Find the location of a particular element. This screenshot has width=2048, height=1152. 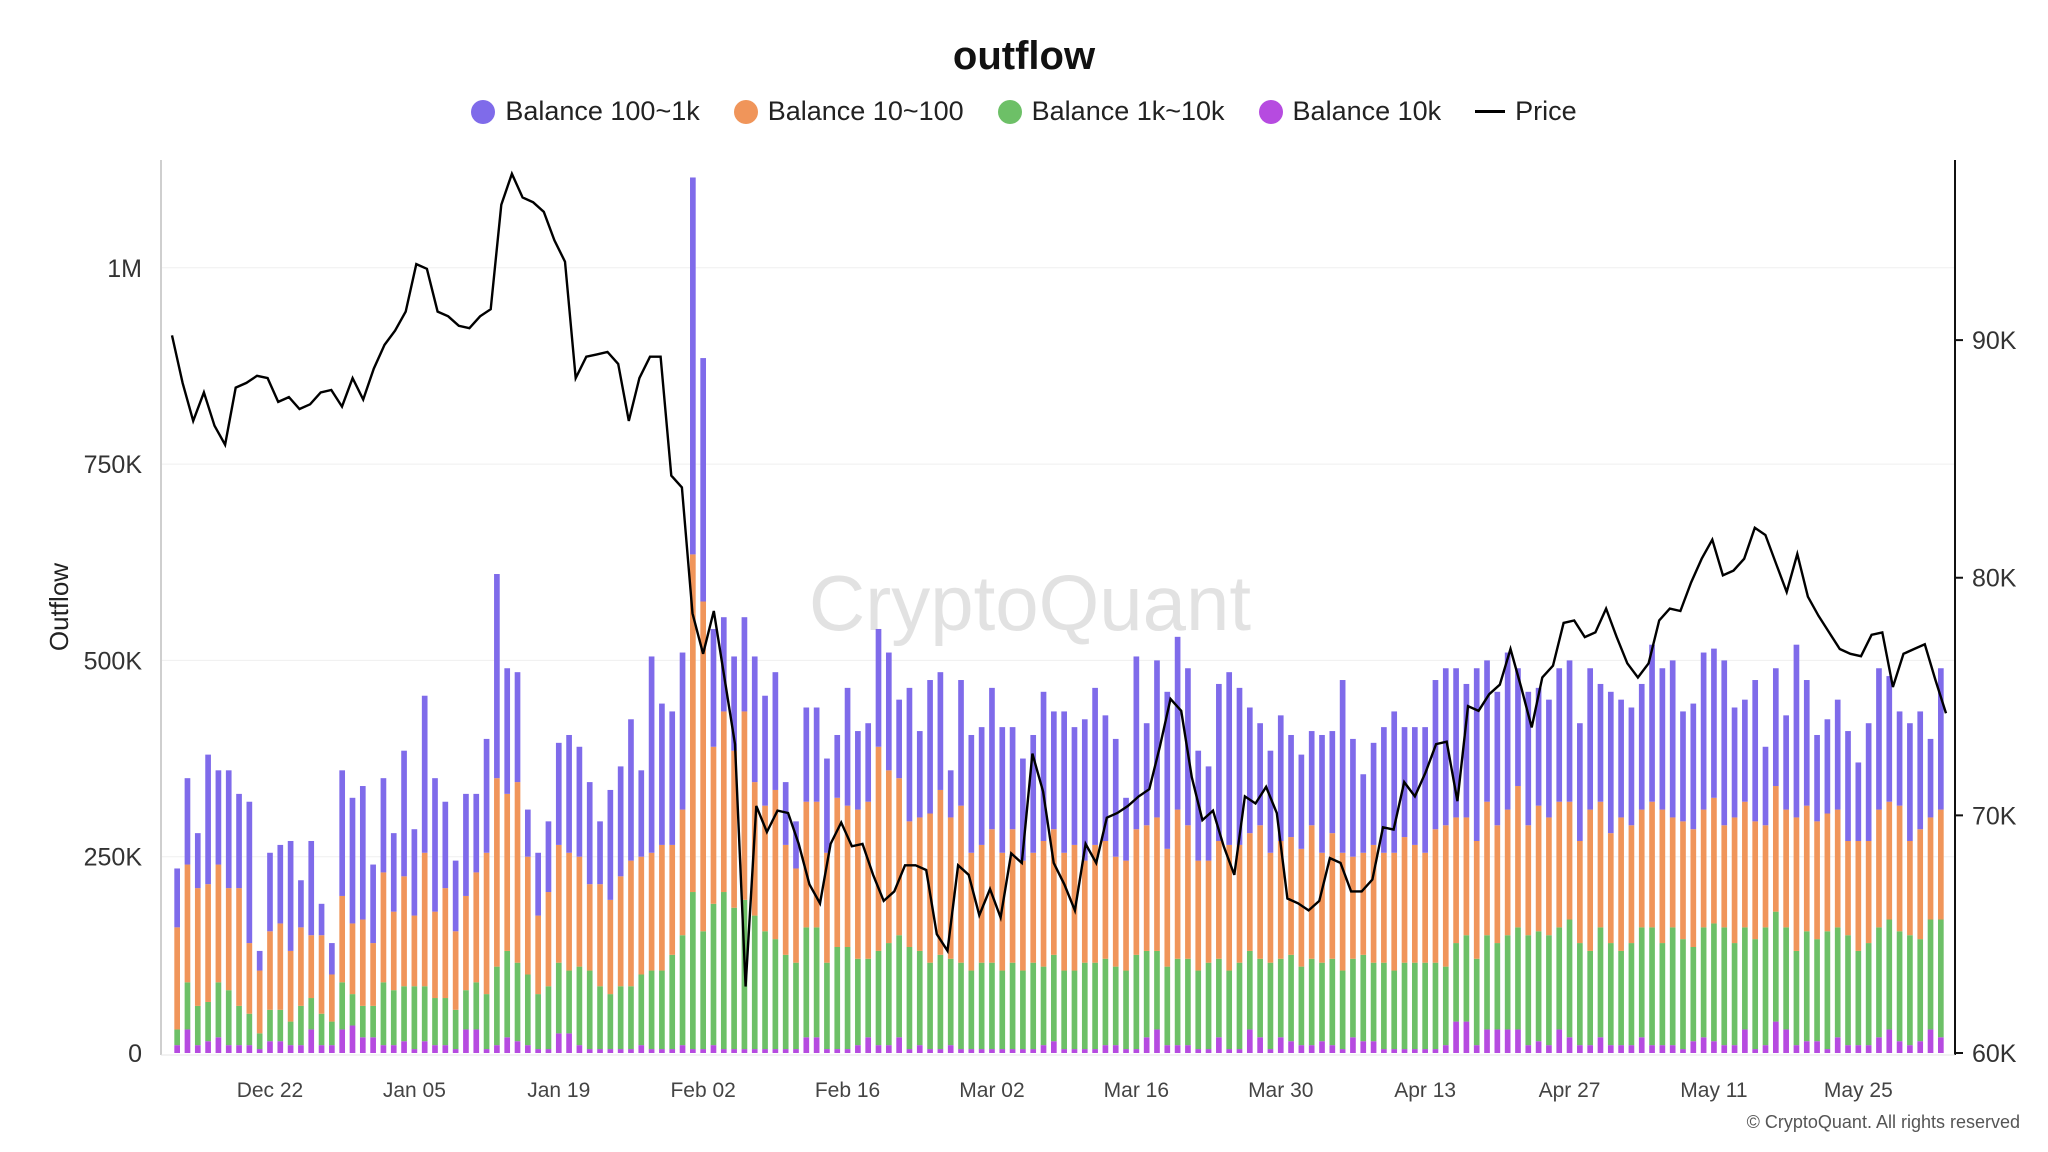

legend-item-balance-1k-10k: Balance 1k~10k is located at coordinates (1111, 111).